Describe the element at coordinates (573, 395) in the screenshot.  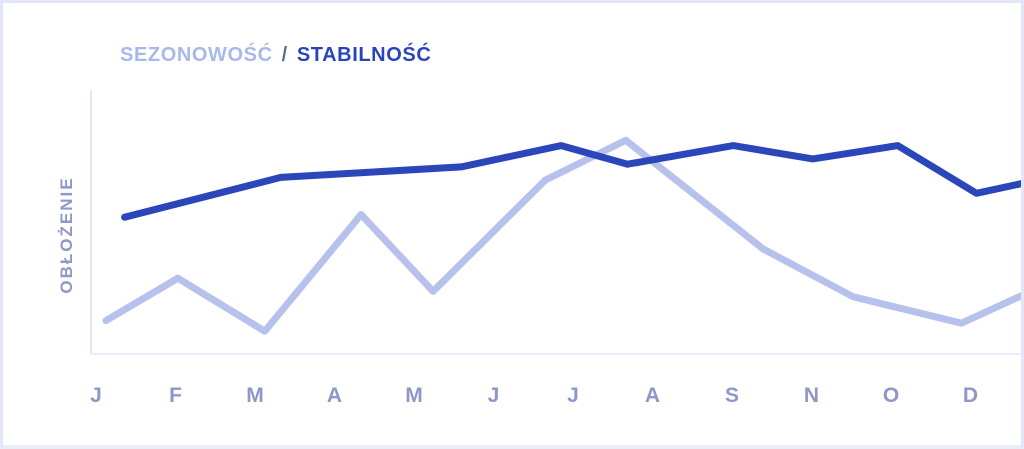
I see `x-tick-label-6: J` at that location.